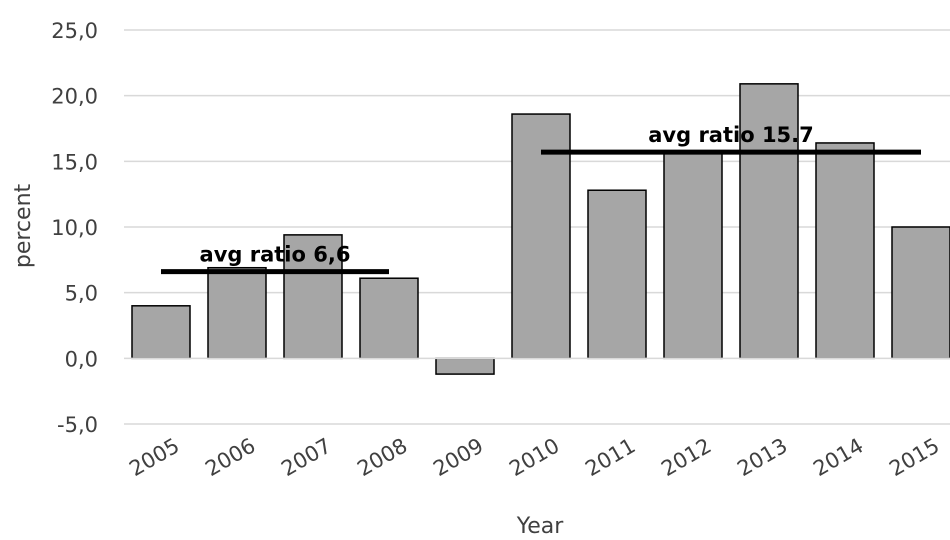  Describe the element at coordinates (74, 31) in the screenshot. I see `y-tick-label: 25,0` at that location.